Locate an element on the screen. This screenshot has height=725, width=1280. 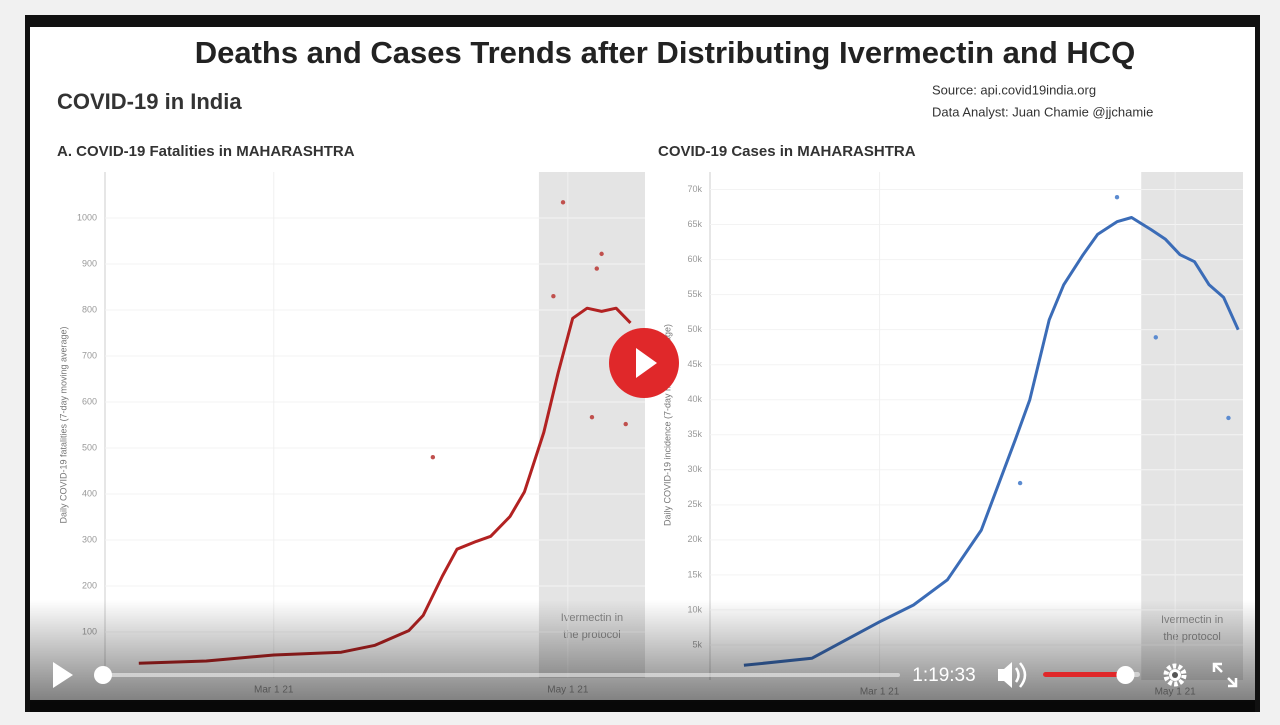
shaded-region is located at coordinates (1192, 426).